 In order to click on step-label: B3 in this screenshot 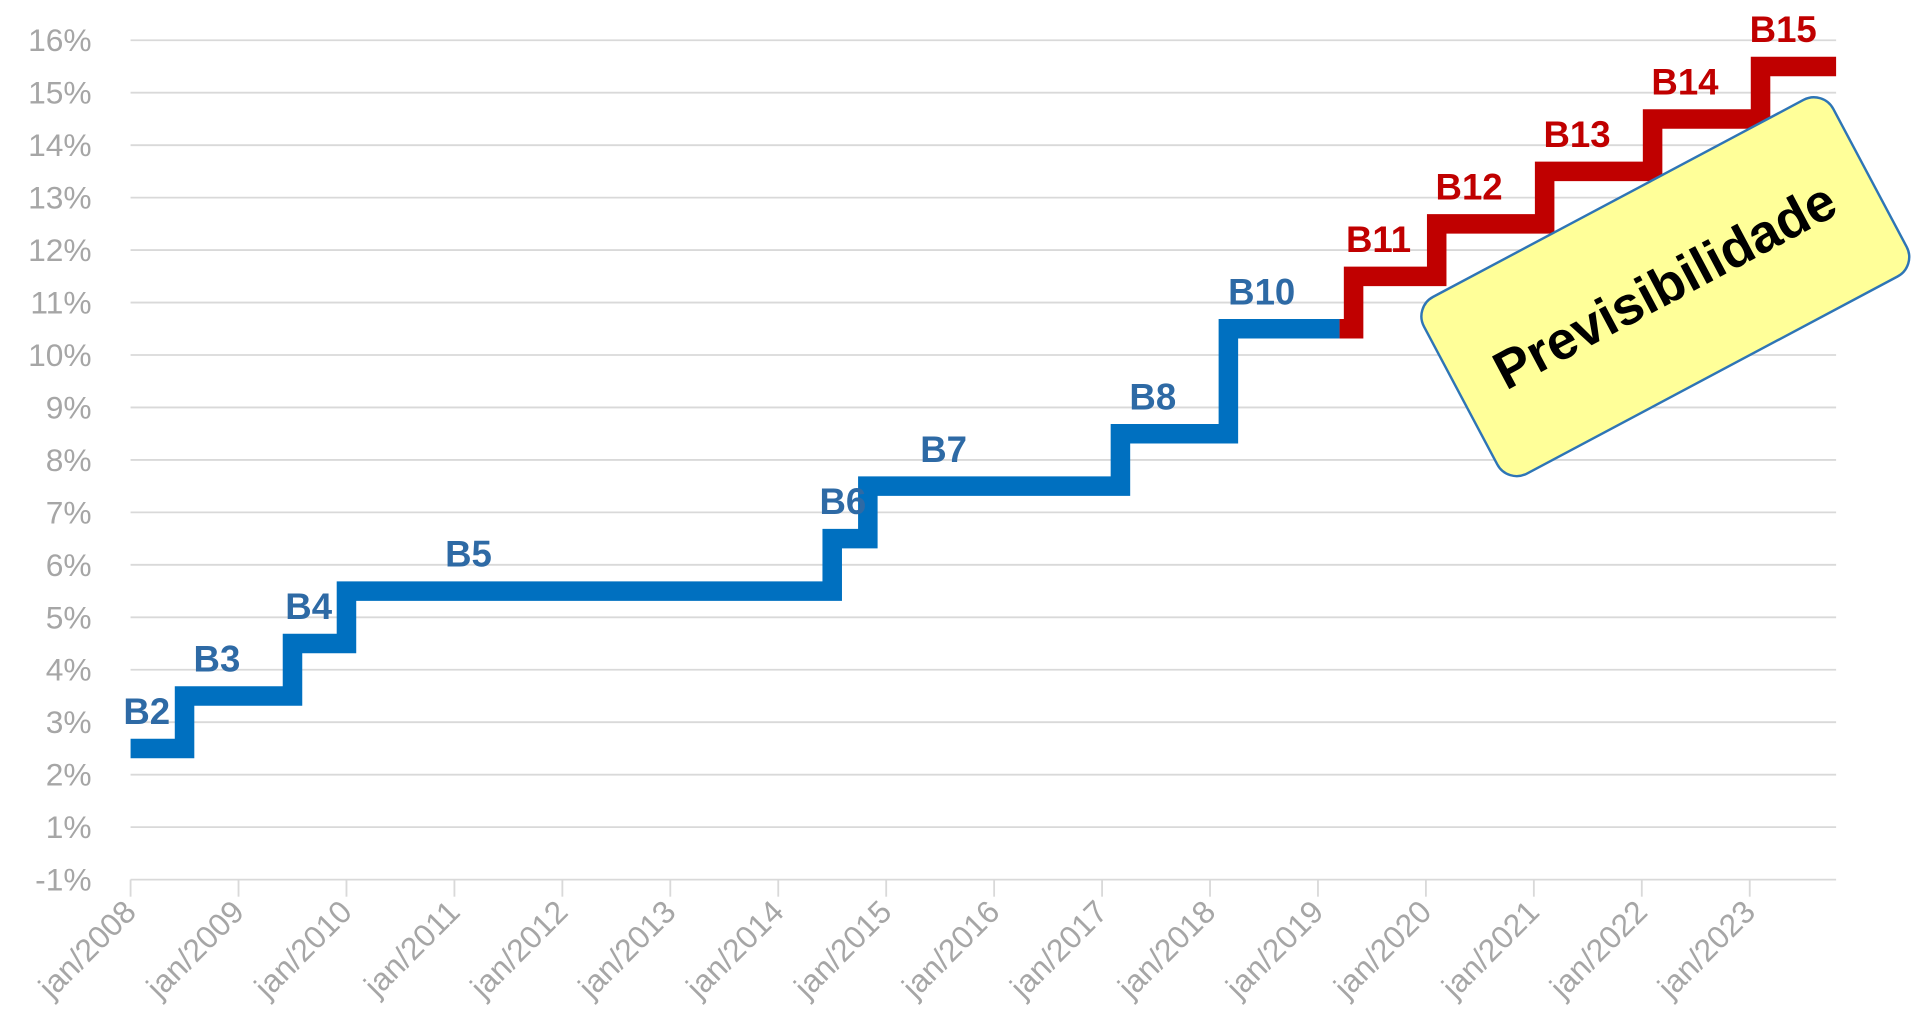, I will do `click(217, 659)`.